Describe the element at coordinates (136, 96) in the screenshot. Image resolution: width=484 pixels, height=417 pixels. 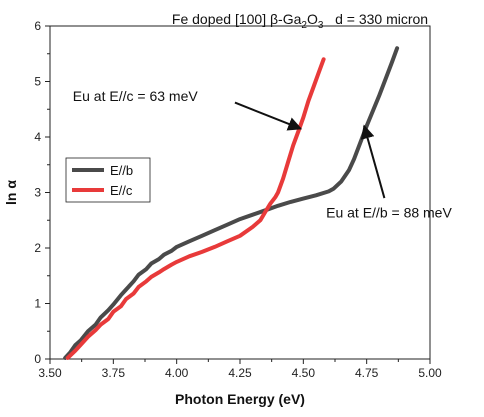
I see `annotation-label: Eu at E//c = 63 meV` at that location.